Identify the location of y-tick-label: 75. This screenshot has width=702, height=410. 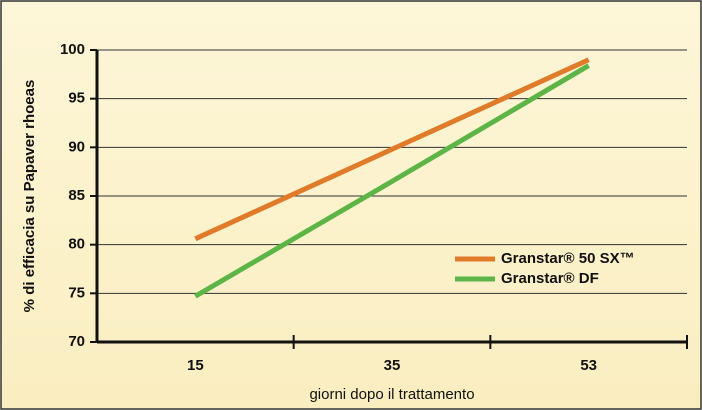
(76, 292).